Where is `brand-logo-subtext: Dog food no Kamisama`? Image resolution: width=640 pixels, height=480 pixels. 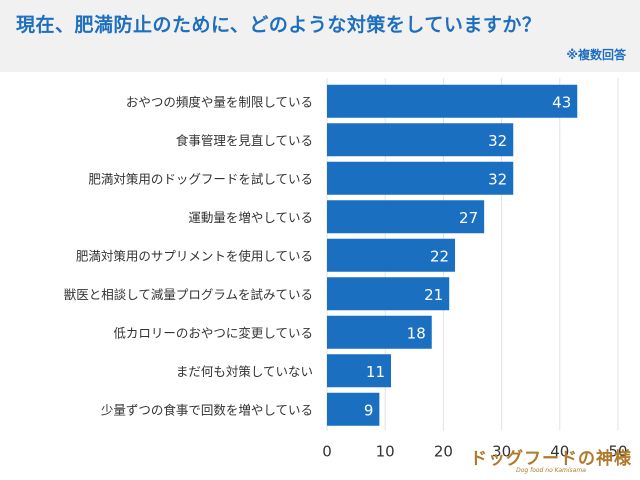
brand-logo-subtext: Dog food no Kamisama is located at coordinates (551, 470).